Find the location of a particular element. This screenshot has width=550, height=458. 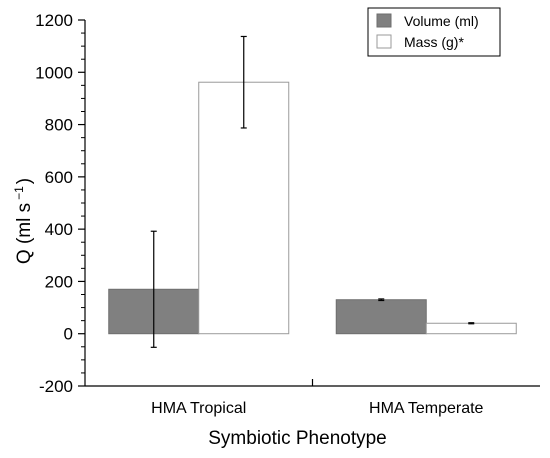

x-tick-label: HMA Tropical is located at coordinates (198, 408).